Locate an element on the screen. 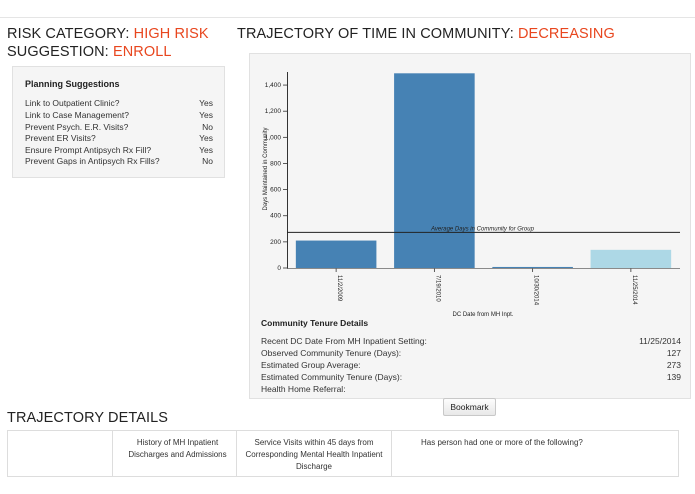 The image size is (695, 494). tenure-row-value: 127 is located at coordinates (673, 353).